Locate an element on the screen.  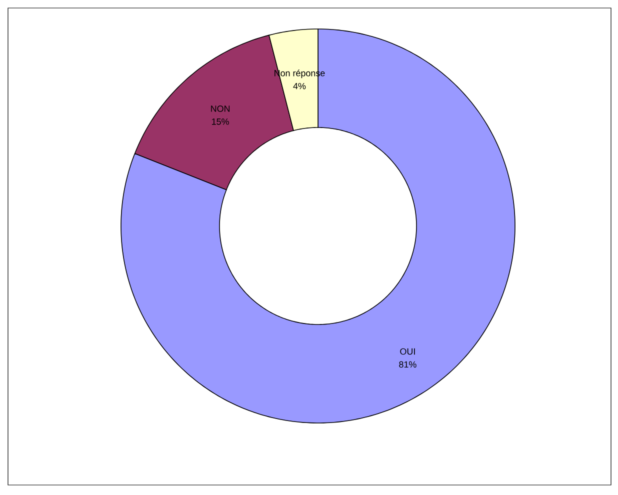
data-label: 15% is located at coordinates (220, 121).